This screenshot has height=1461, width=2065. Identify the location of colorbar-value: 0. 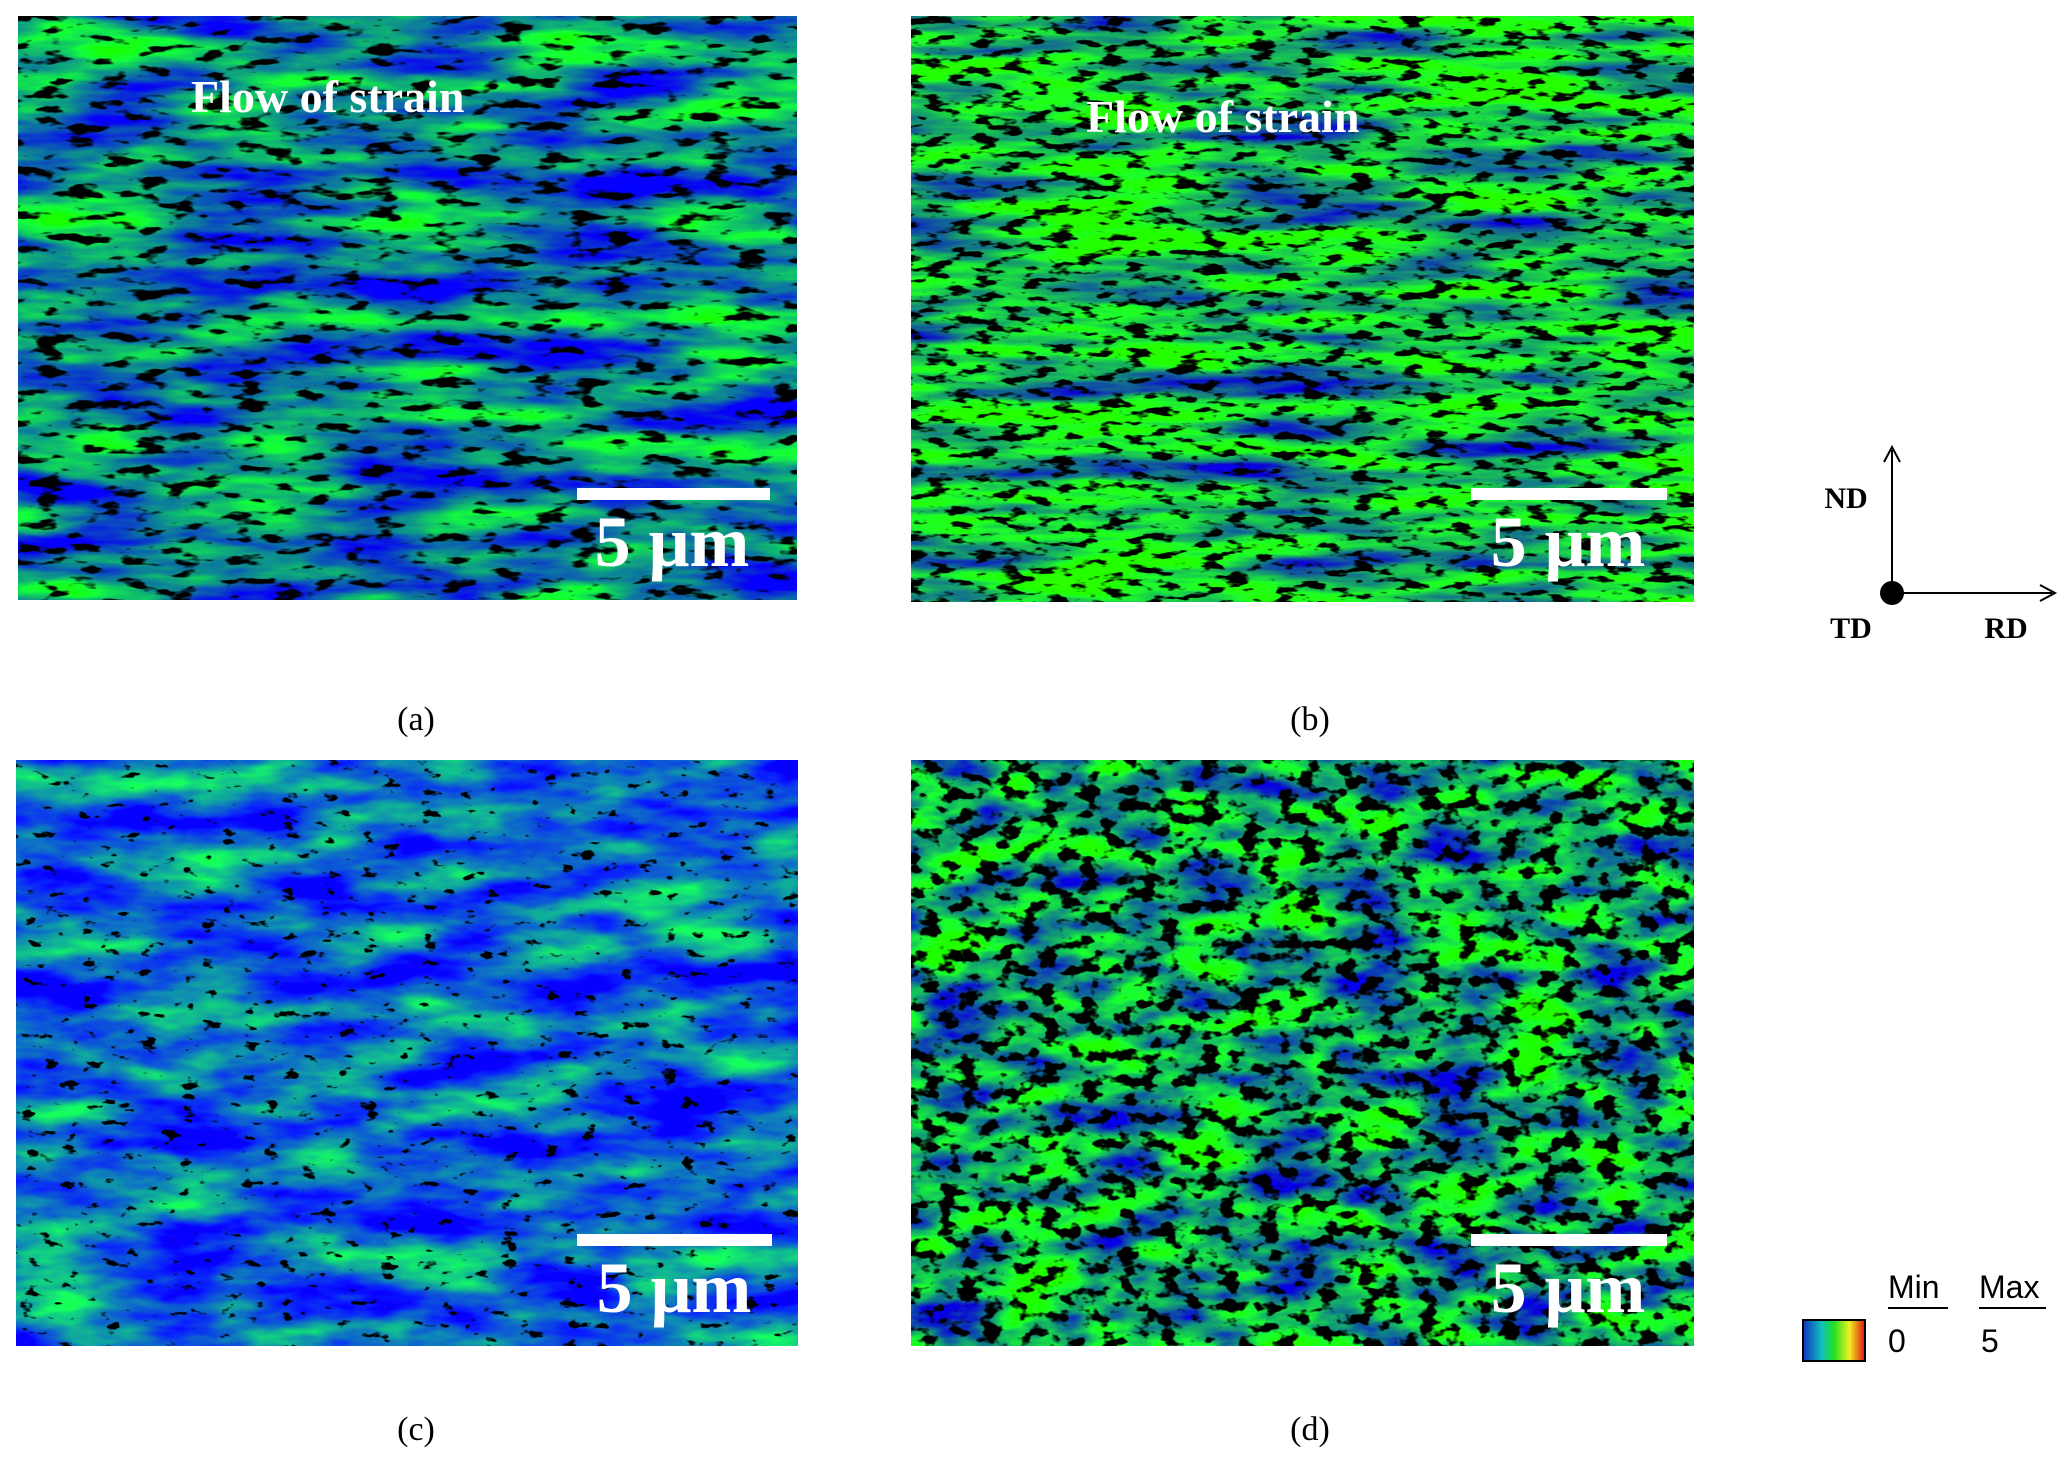
(1897, 1341).